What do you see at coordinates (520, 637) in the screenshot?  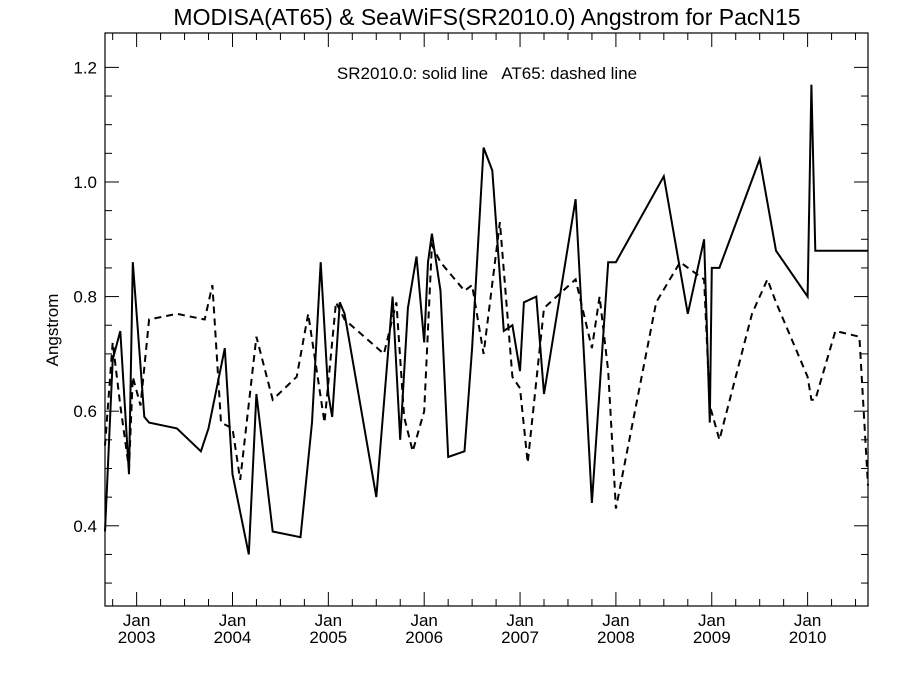 I see `x-tick-label-year: 2007` at bounding box center [520, 637].